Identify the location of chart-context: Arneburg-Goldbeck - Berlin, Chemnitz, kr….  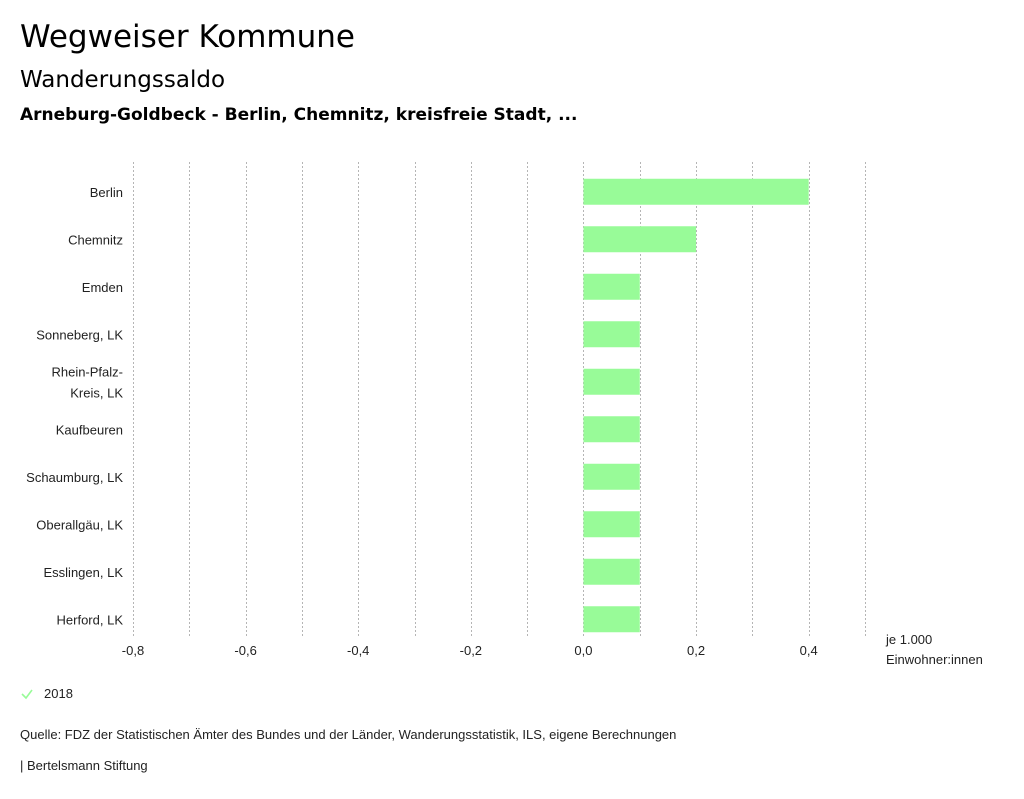
(299, 115).